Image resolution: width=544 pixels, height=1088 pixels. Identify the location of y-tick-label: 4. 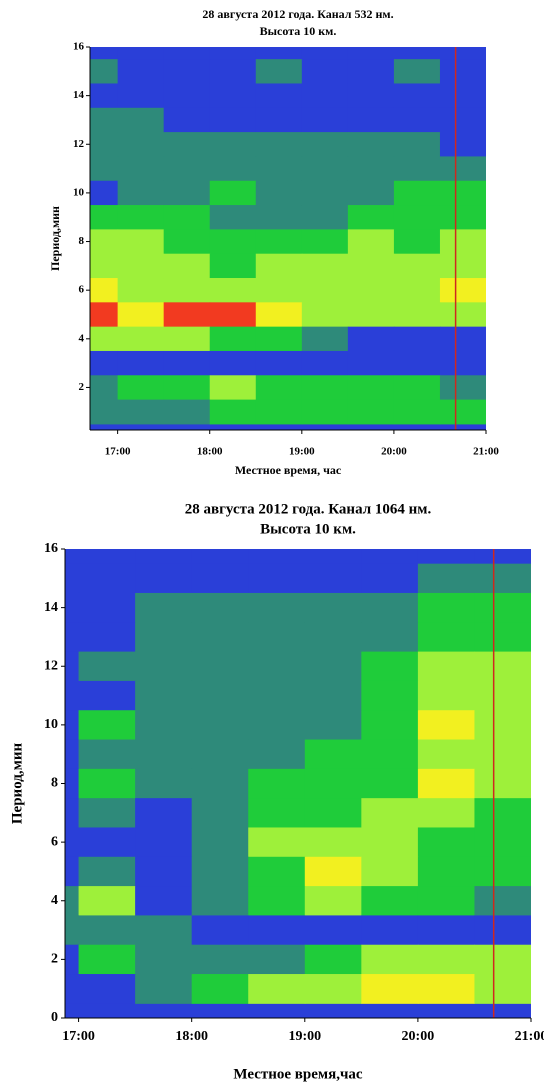
(54, 900).